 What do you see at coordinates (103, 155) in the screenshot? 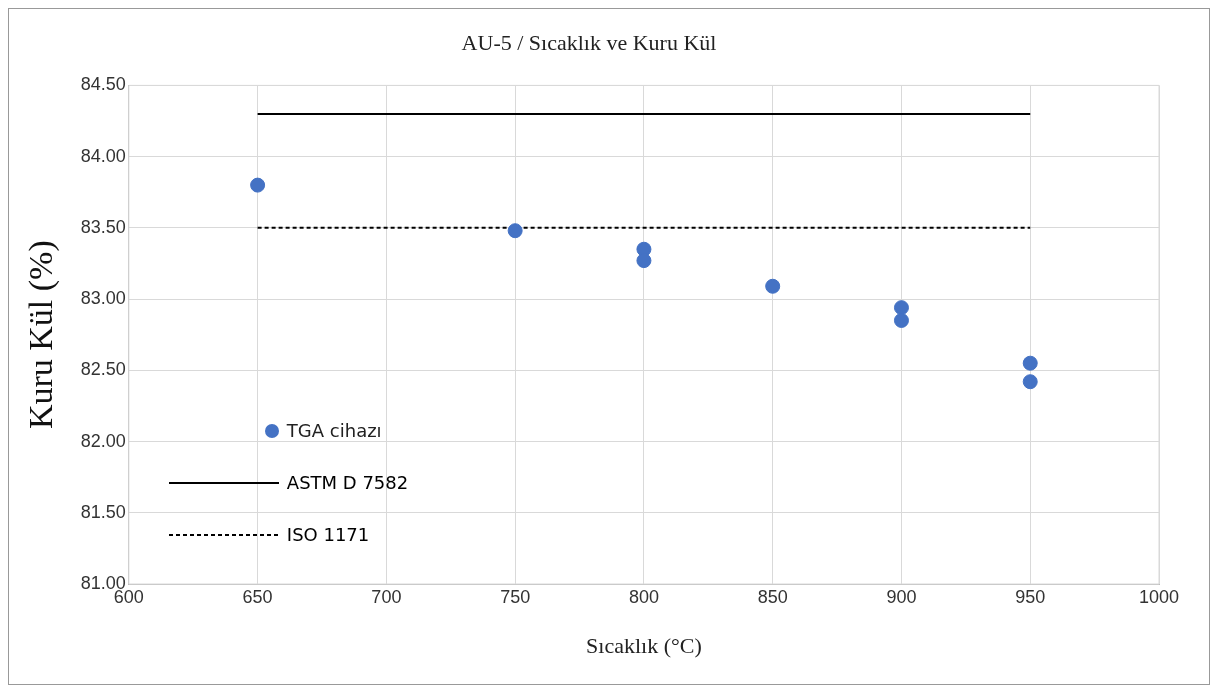
I see `y-tick-label: 84.00` at bounding box center [103, 155].